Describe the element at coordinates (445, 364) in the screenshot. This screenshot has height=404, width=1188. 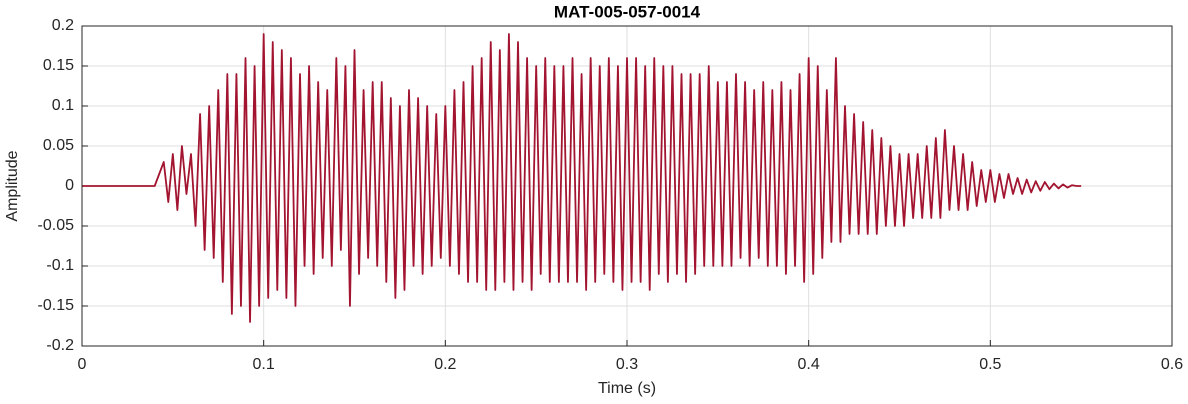
I see `x-tick-label: 0.2` at that location.